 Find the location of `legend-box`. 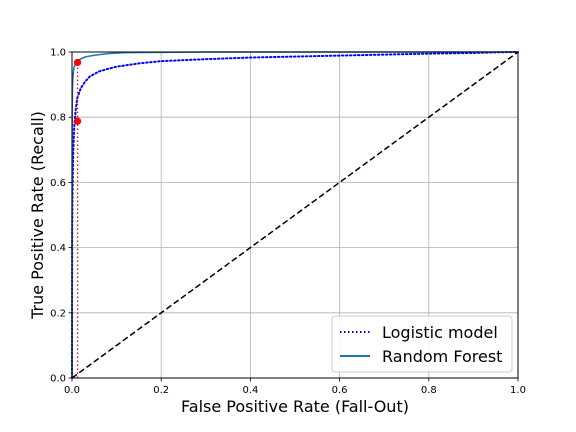

legend-box is located at coordinates (422, 344).